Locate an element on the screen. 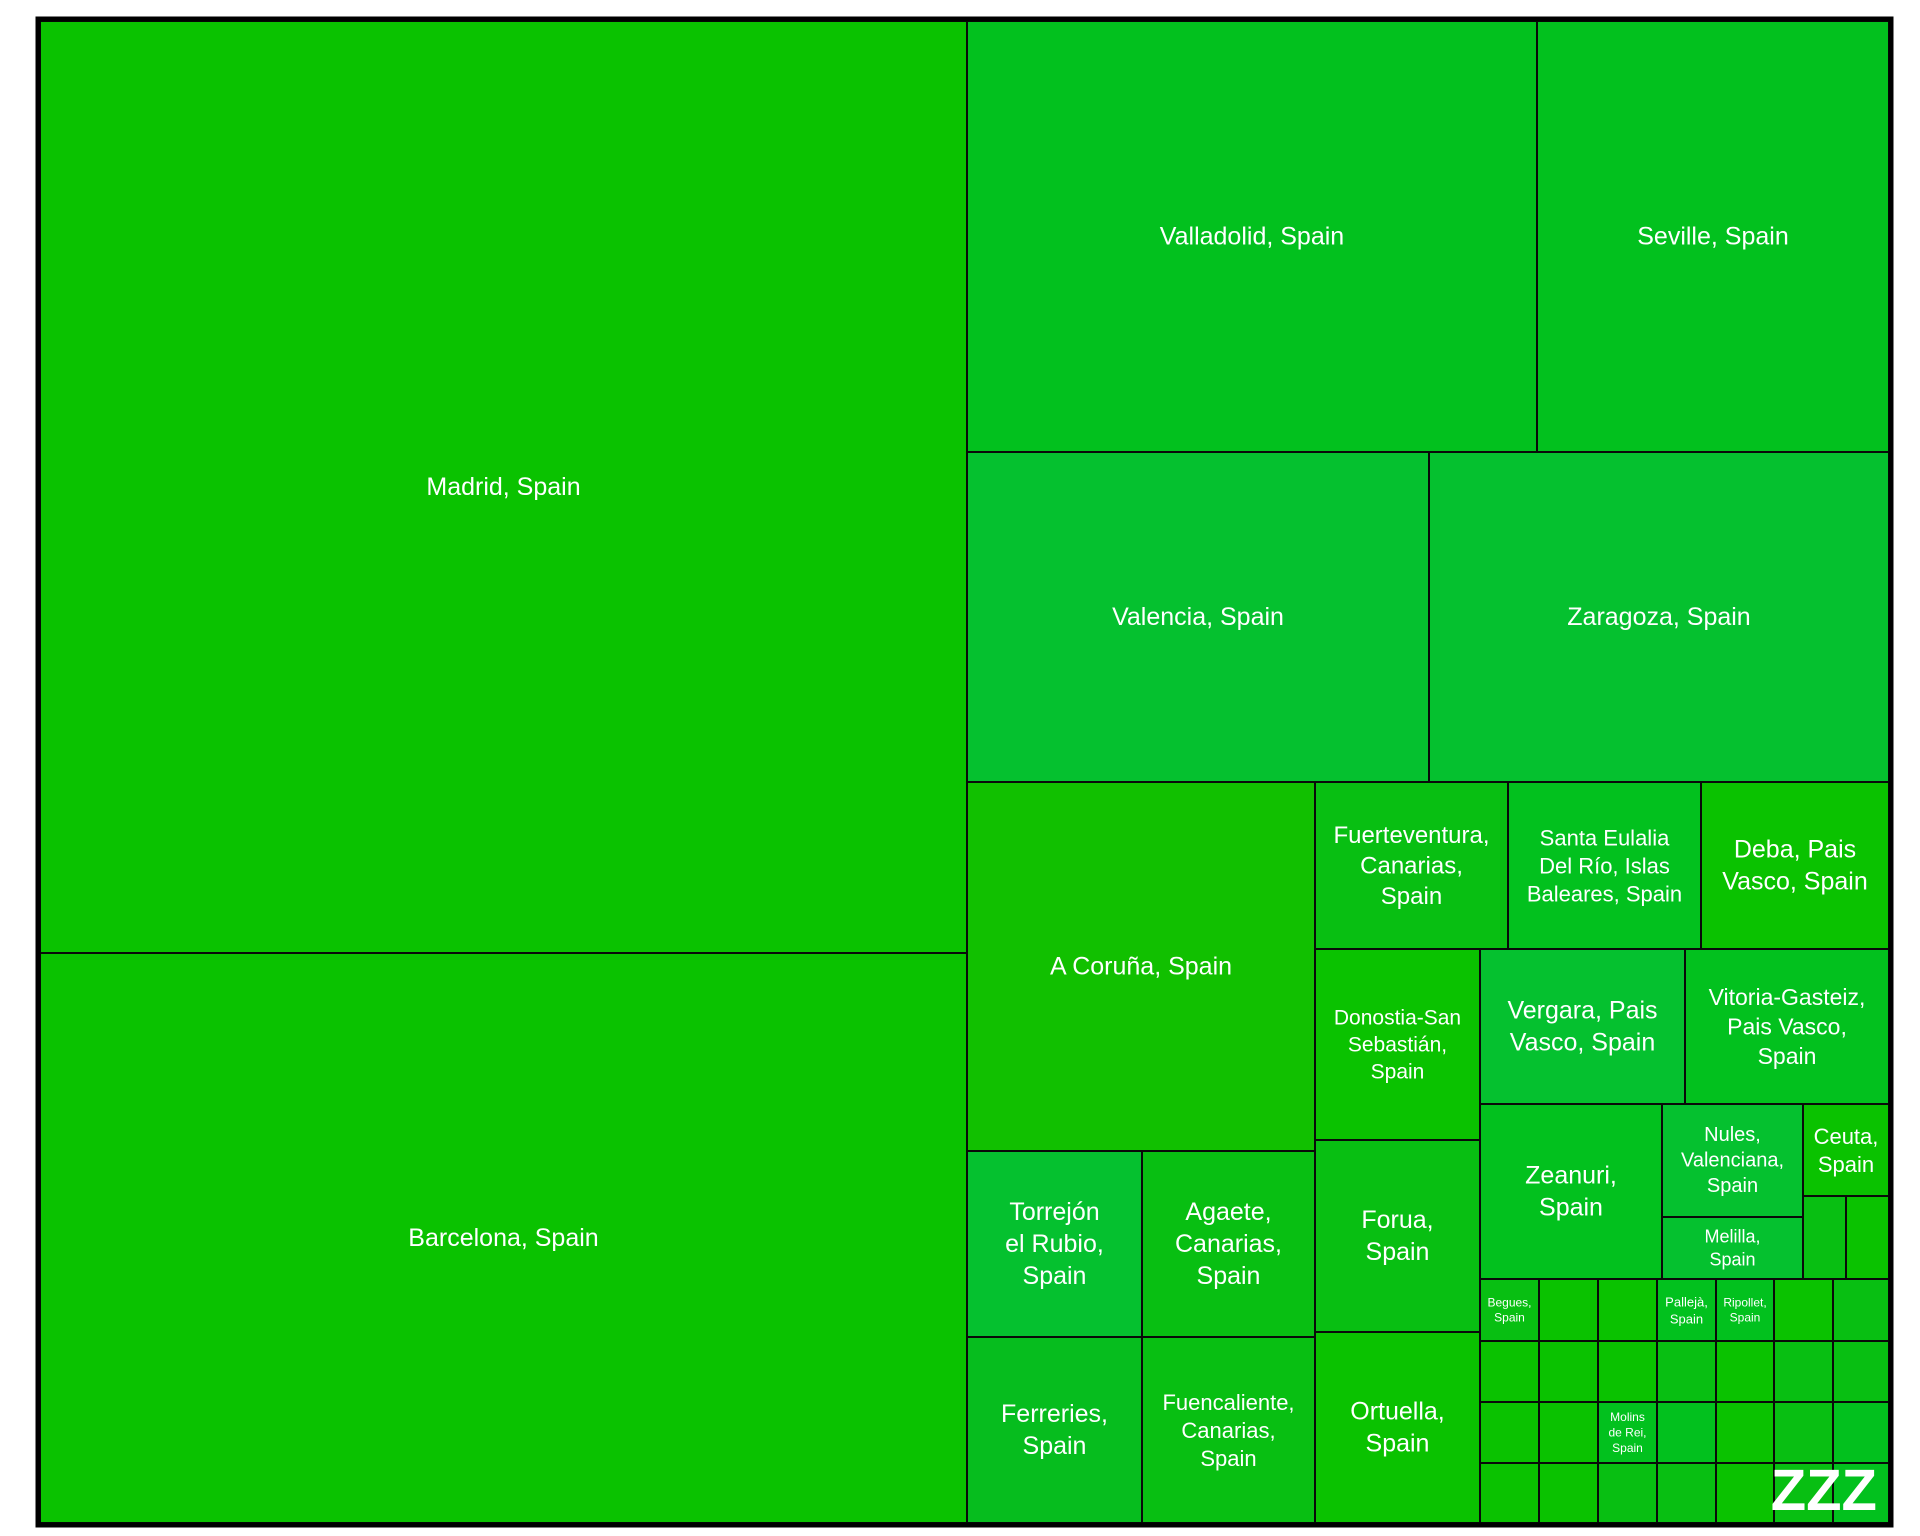 Image resolution: width=1920 pixels, height=1536 pixels. treemap-cell-donostia-san-sebastian-spain is located at coordinates (1397, 1044).